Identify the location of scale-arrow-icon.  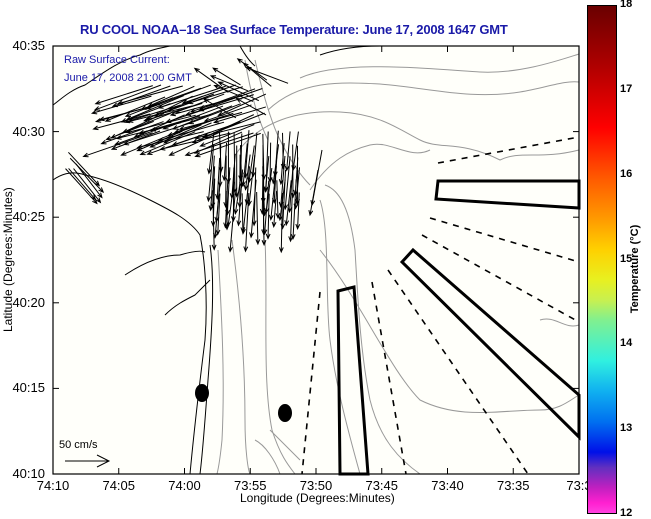
(88, 461).